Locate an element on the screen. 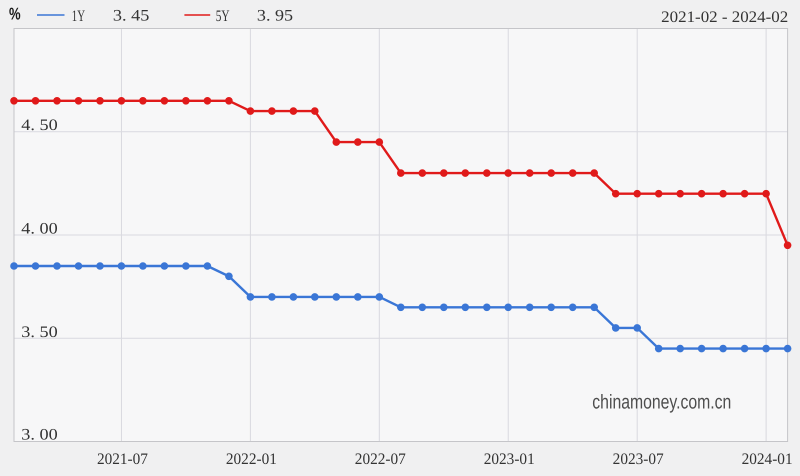 Image resolution: width=800 pixels, height=476 pixels. svg-text: 2023-01 is located at coordinates (509, 459).